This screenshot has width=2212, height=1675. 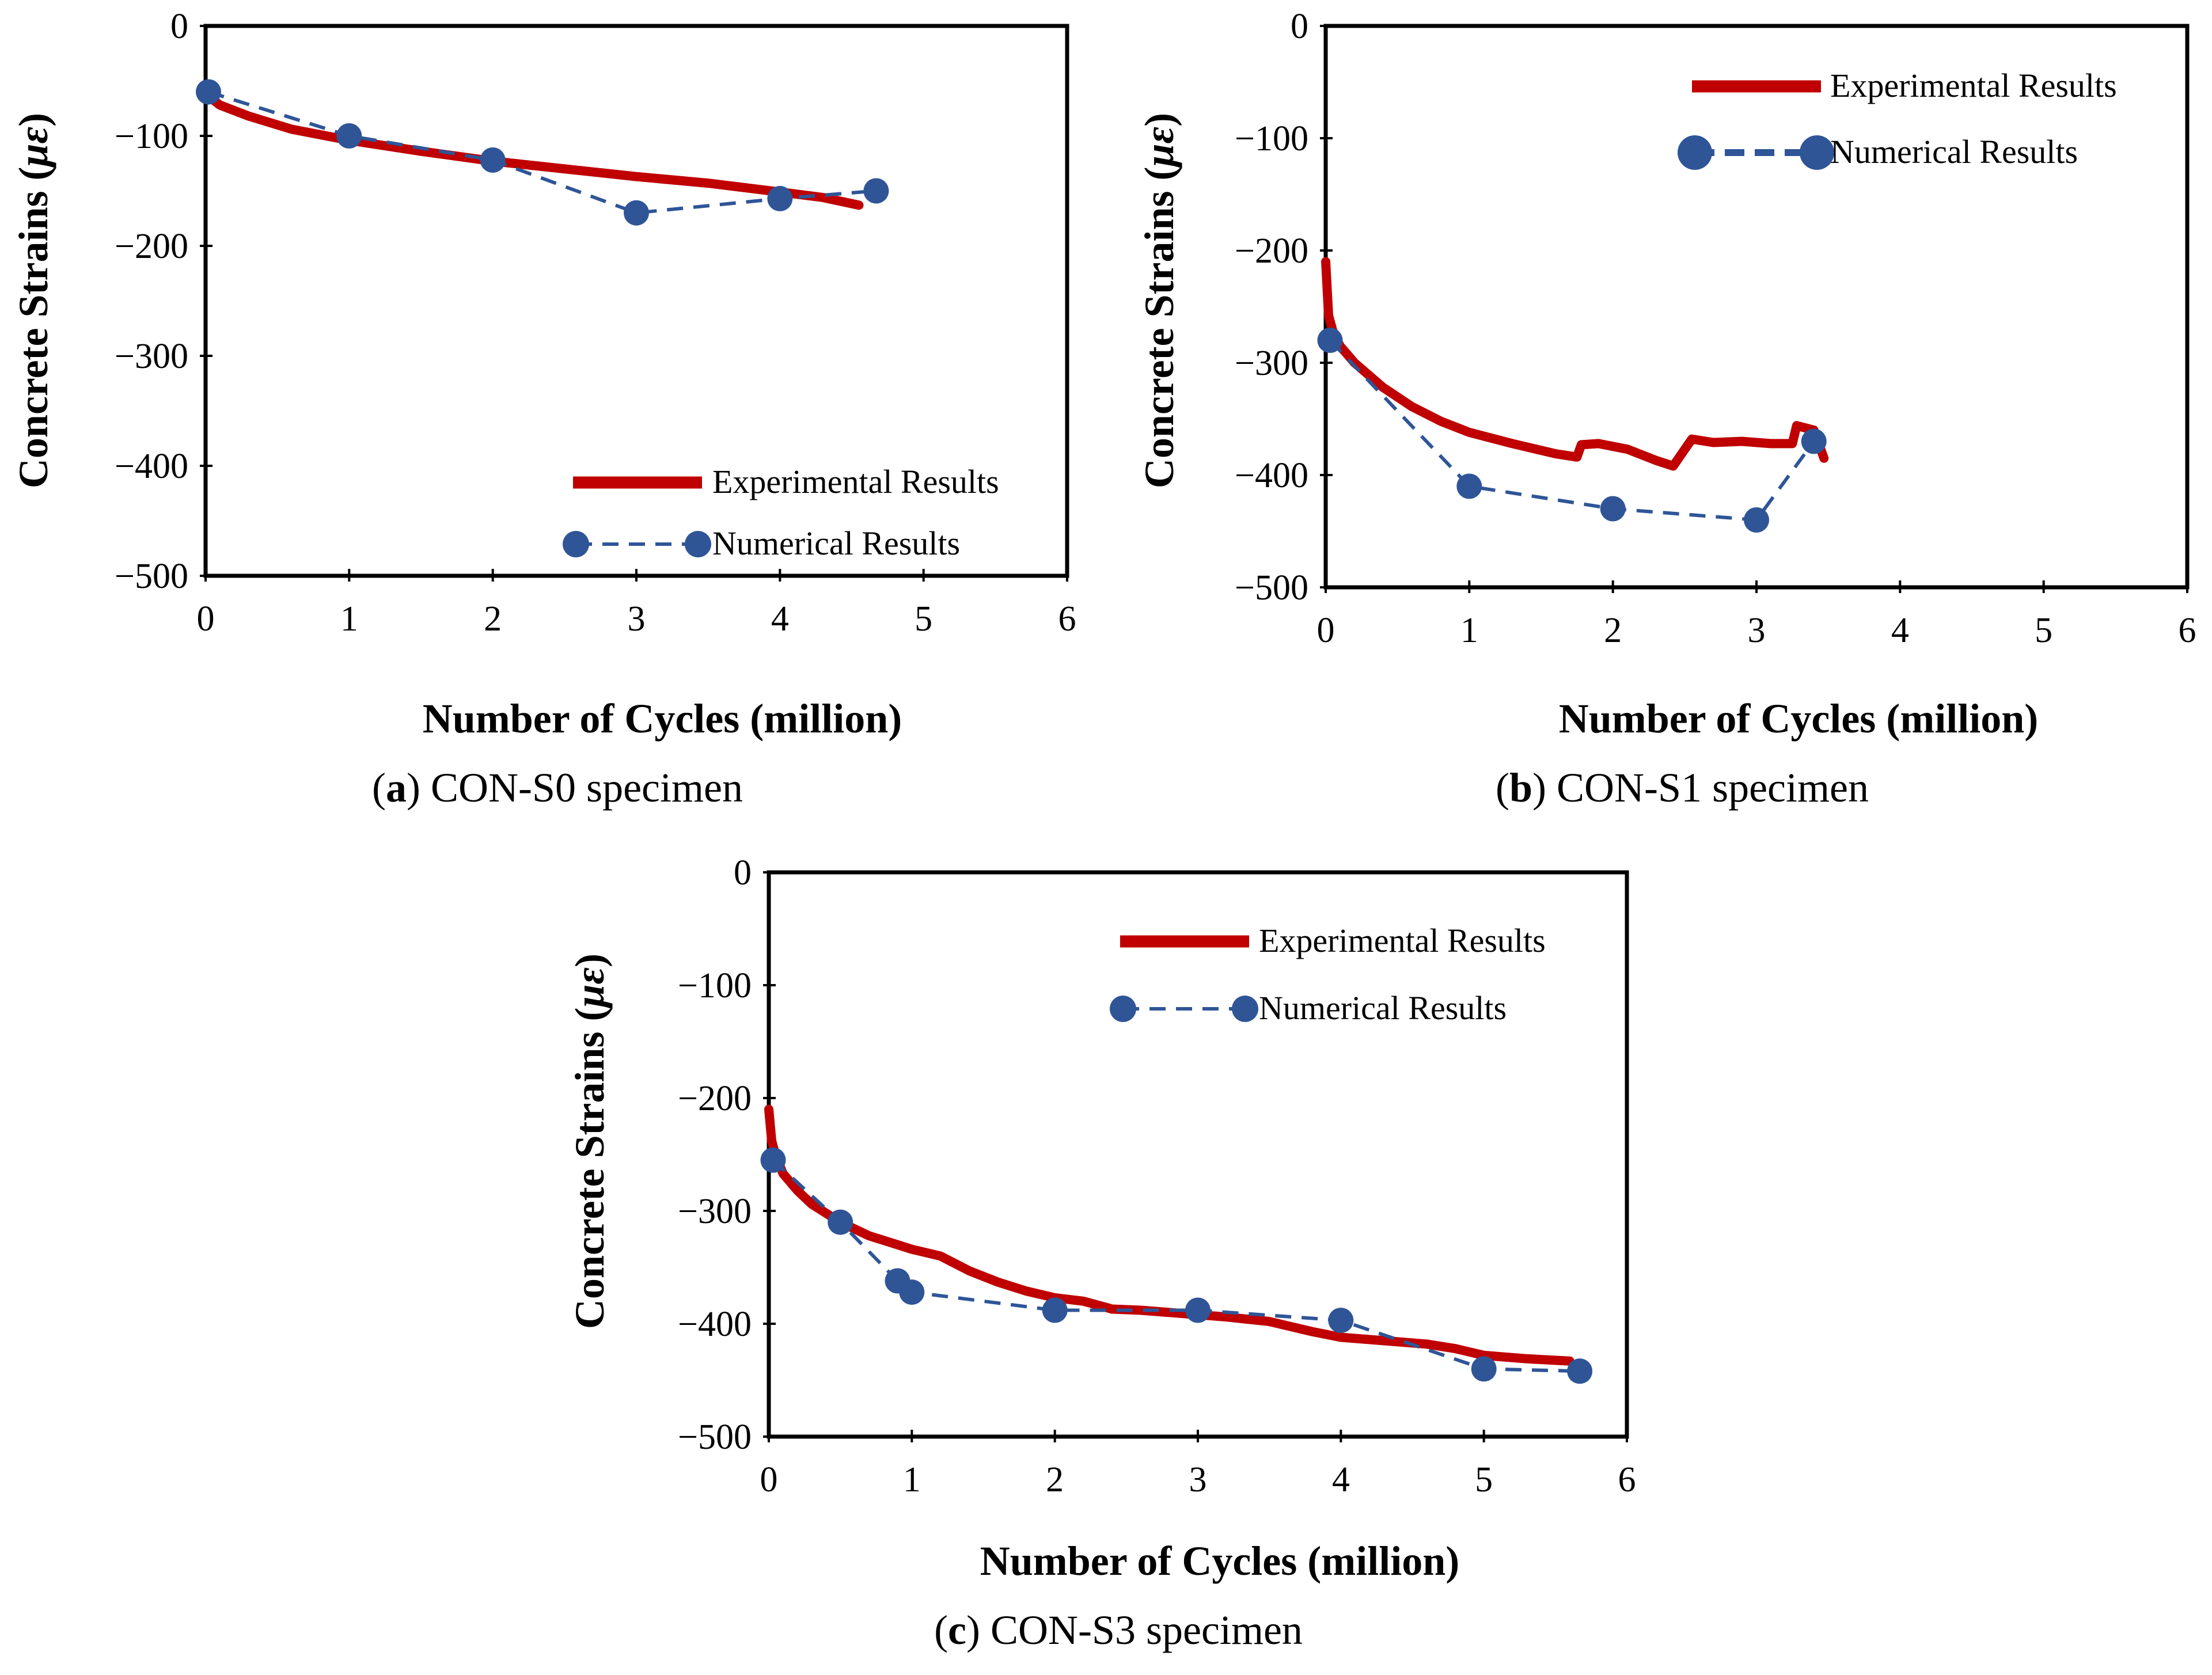 What do you see at coordinates (1198, 1479) in the screenshot?
I see `x-tick-label-c-3: 3` at bounding box center [1198, 1479].